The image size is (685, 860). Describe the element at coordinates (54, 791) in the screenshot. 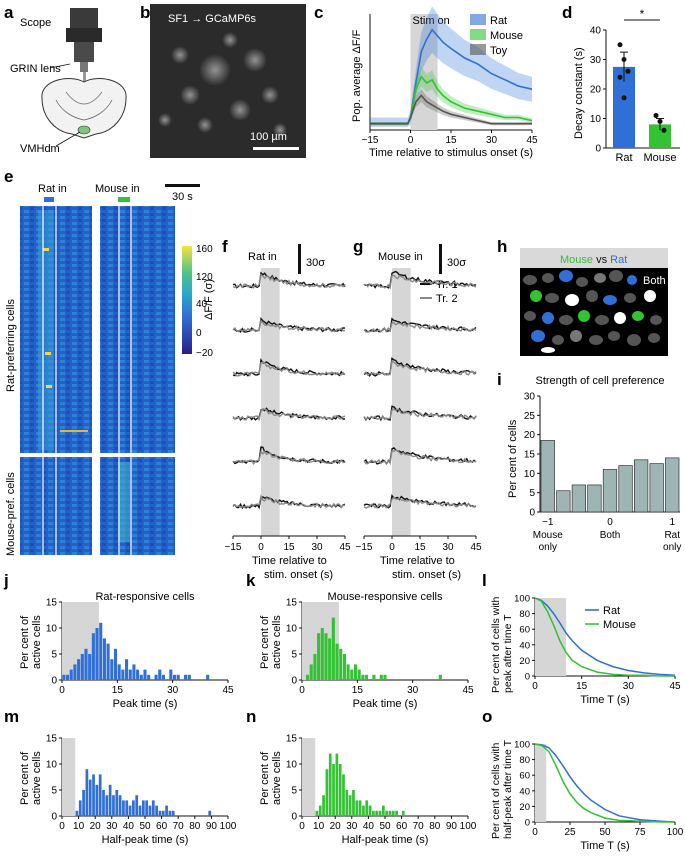

I see `m-ytick-label: 5` at that location.